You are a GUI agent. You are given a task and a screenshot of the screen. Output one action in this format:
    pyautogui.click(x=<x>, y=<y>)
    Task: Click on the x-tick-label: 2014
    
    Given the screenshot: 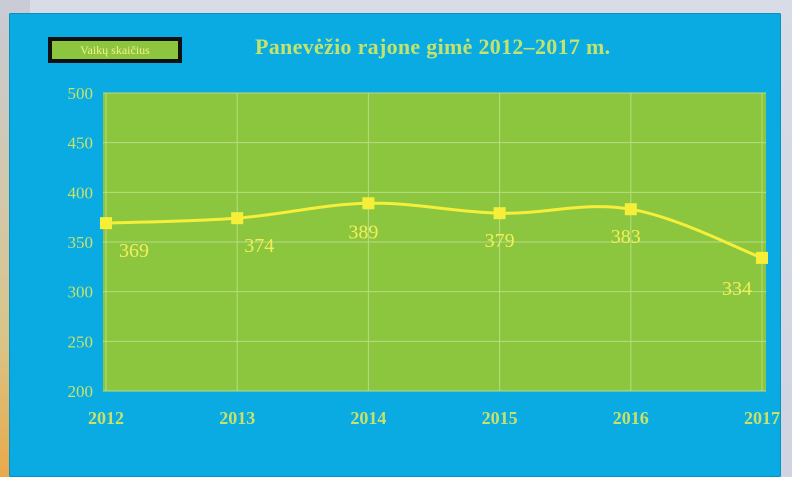 What is the action you would take?
    pyautogui.click(x=368, y=418)
    